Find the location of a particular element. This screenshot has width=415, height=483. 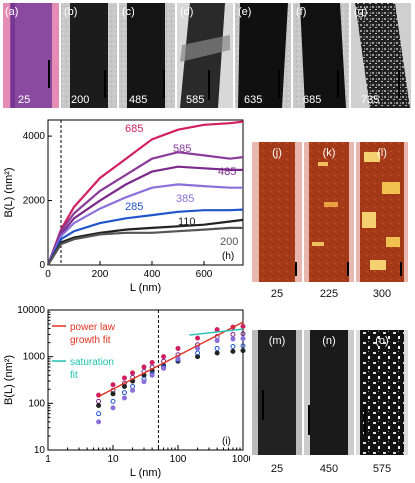

y-tick-label-i: 1000 is located at coordinates (34, 357).